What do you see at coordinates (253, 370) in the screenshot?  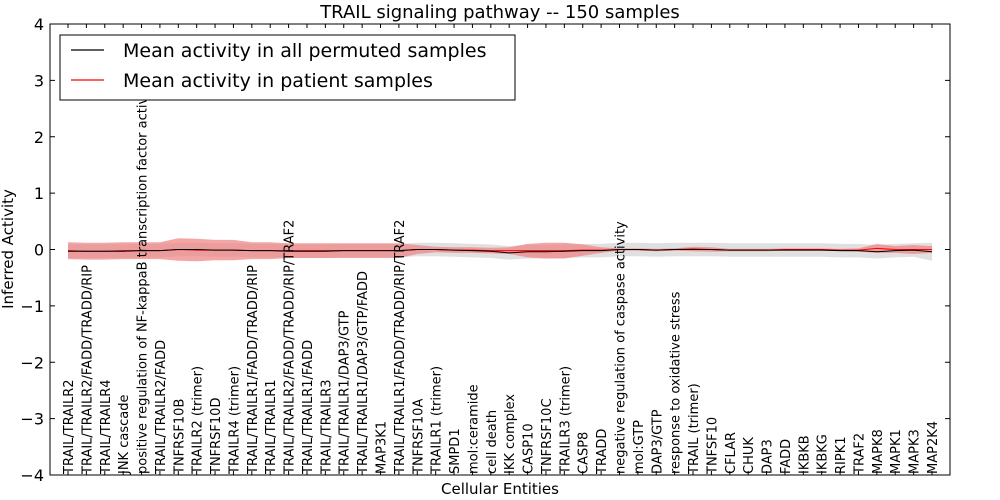 I see `x-tick-label: TRAIL/TRAILR1/FADD/TRADD/RIP` at bounding box center [253, 370].